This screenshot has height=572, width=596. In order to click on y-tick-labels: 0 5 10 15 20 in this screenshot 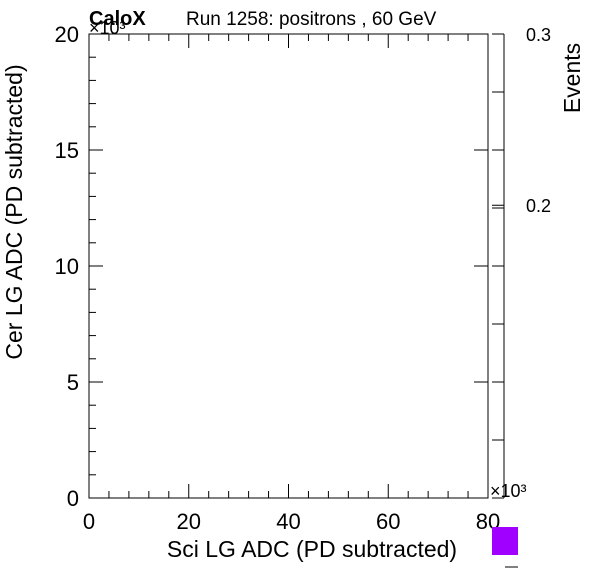, I will do `click(67, 266)`.